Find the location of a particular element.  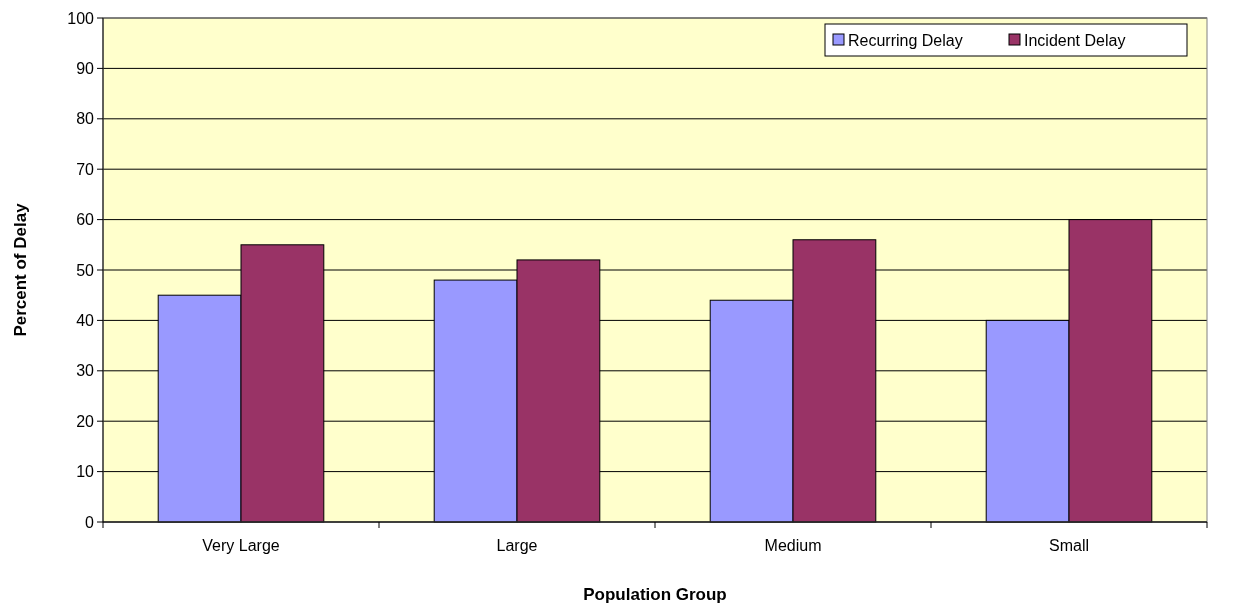

y-tick-label: 0 is located at coordinates (90, 522).